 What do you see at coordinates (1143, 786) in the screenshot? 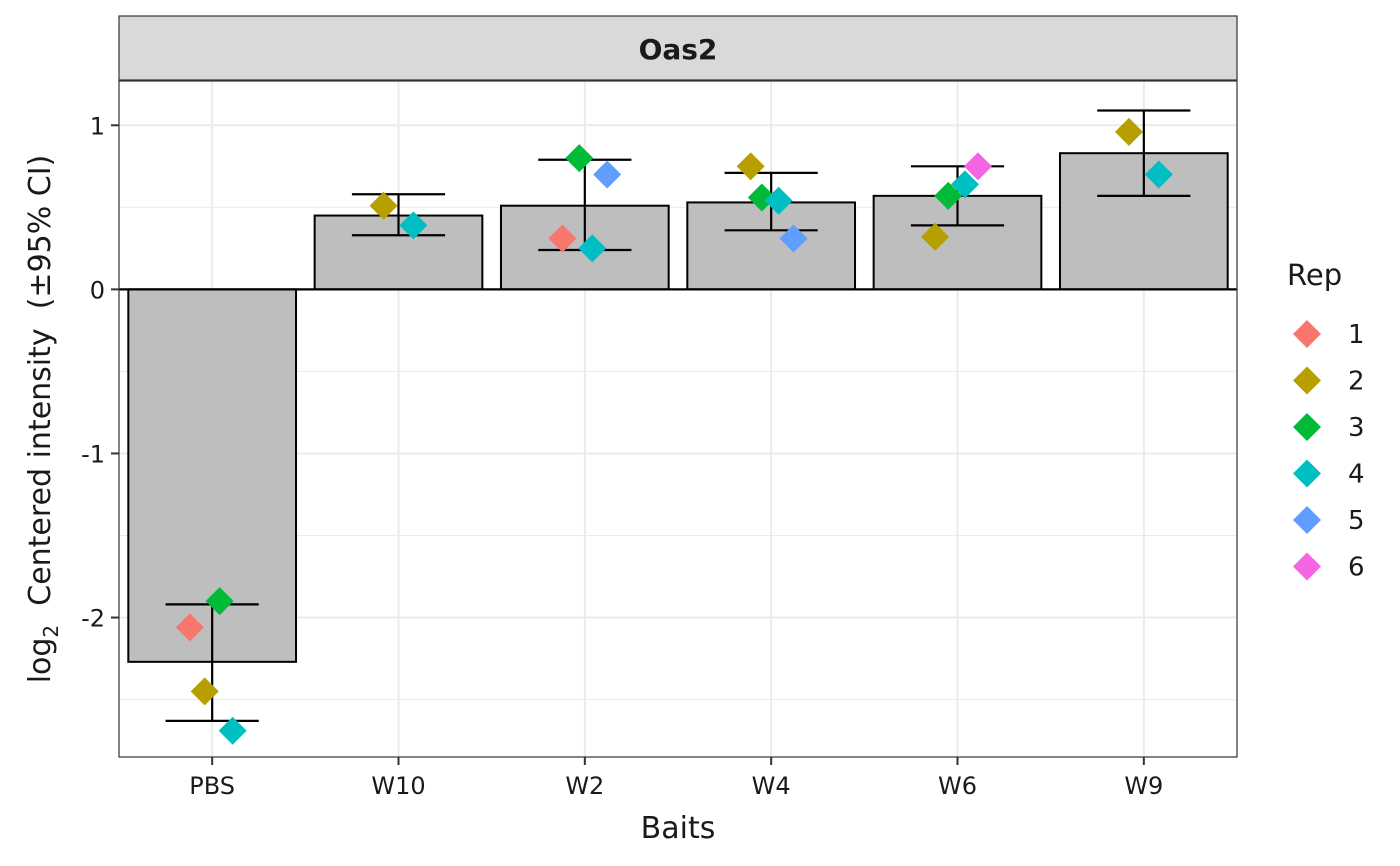
I see `x-tick-label: W9` at bounding box center [1143, 786].